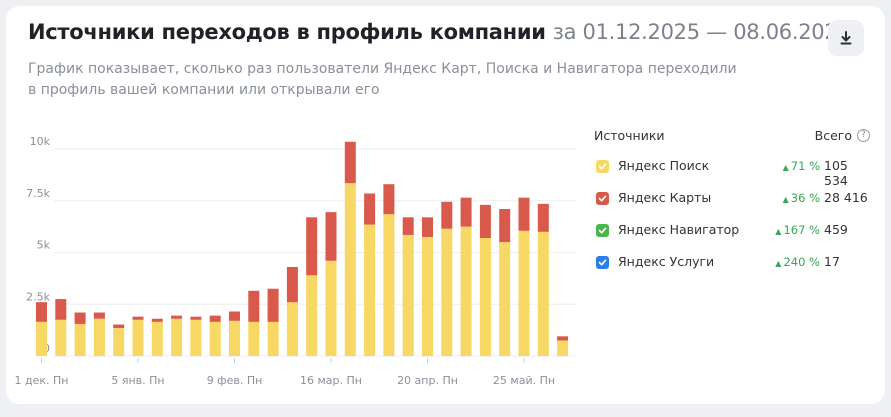 This screenshot has height=417, width=891. What do you see at coordinates (665, 197) in the screenshot?
I see `legend-item-name: Яндекс Карты` at bounding box center [665, 197].